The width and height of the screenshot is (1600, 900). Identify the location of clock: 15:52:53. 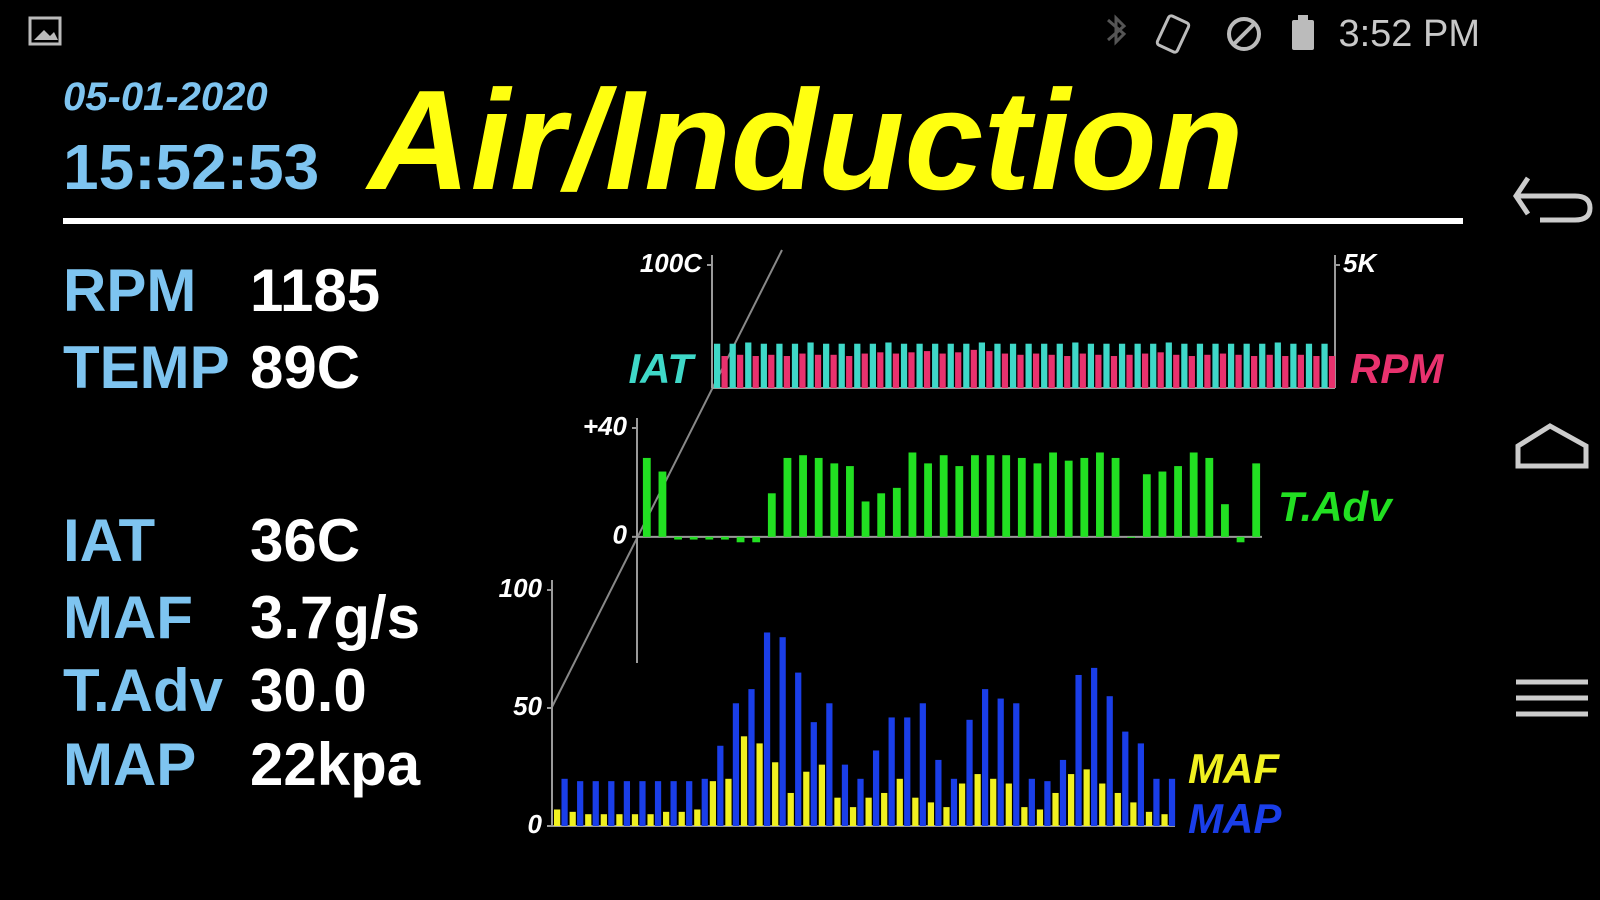
(191, 167).